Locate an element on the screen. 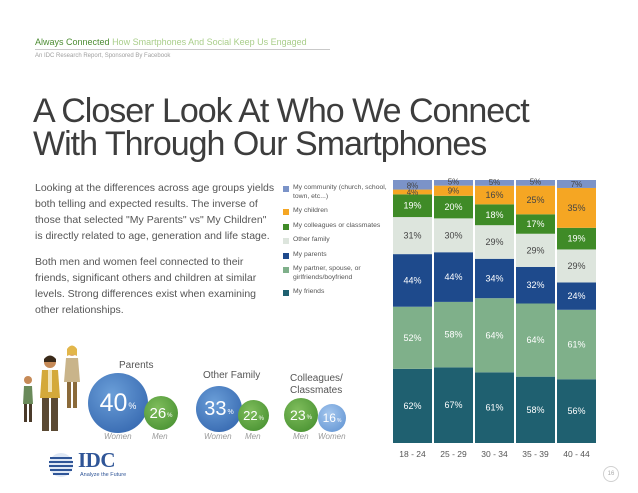  colleagues-women-circle: 16% is located at coordinates (332, 418).